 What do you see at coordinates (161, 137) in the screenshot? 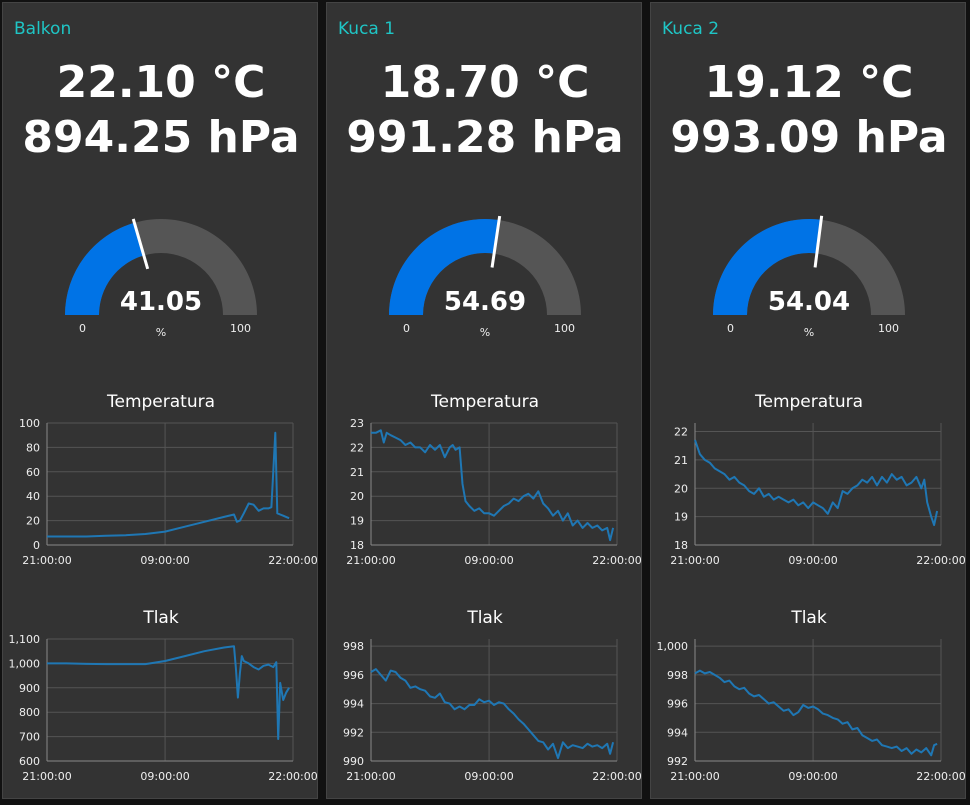
I see `pressure-value: 894.25 hPa` at bounding box center [161, 137].